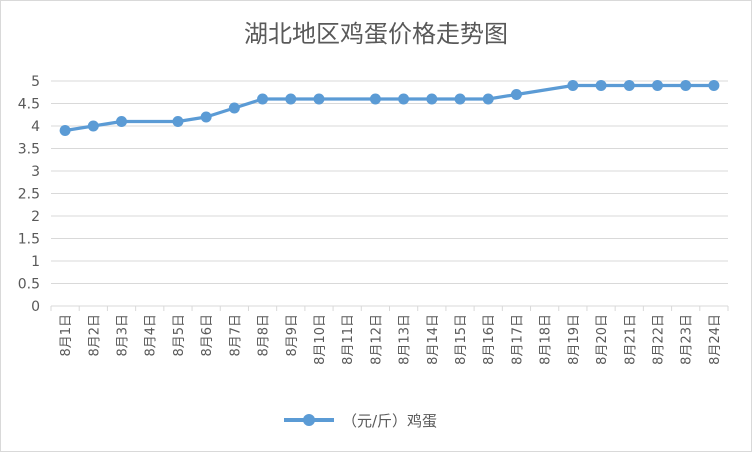 This screenshot has width=752, height=452. What do you see at coordinates (29, 240) in the screenshot?
I see `y-tick-label: 1.5` at bounding box center [29, 240].